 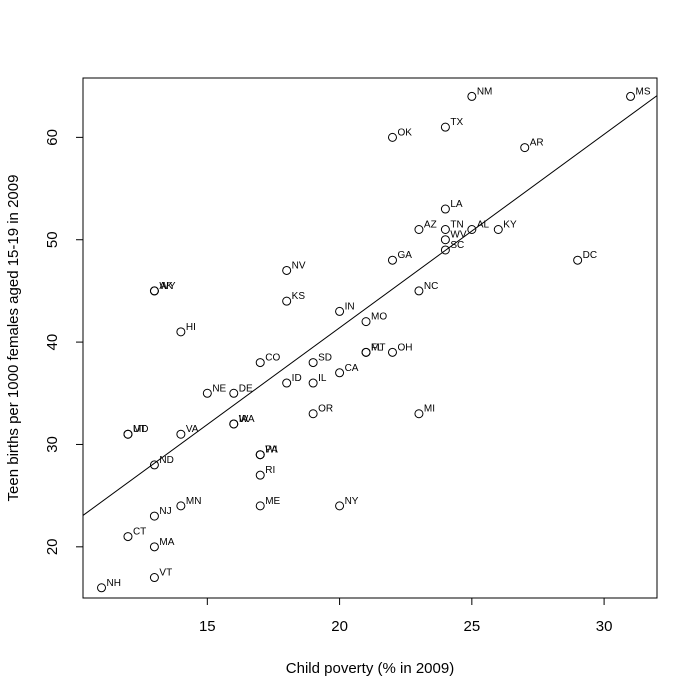 I want to click on x-tick-label: 30, so click(x=604, y=626).